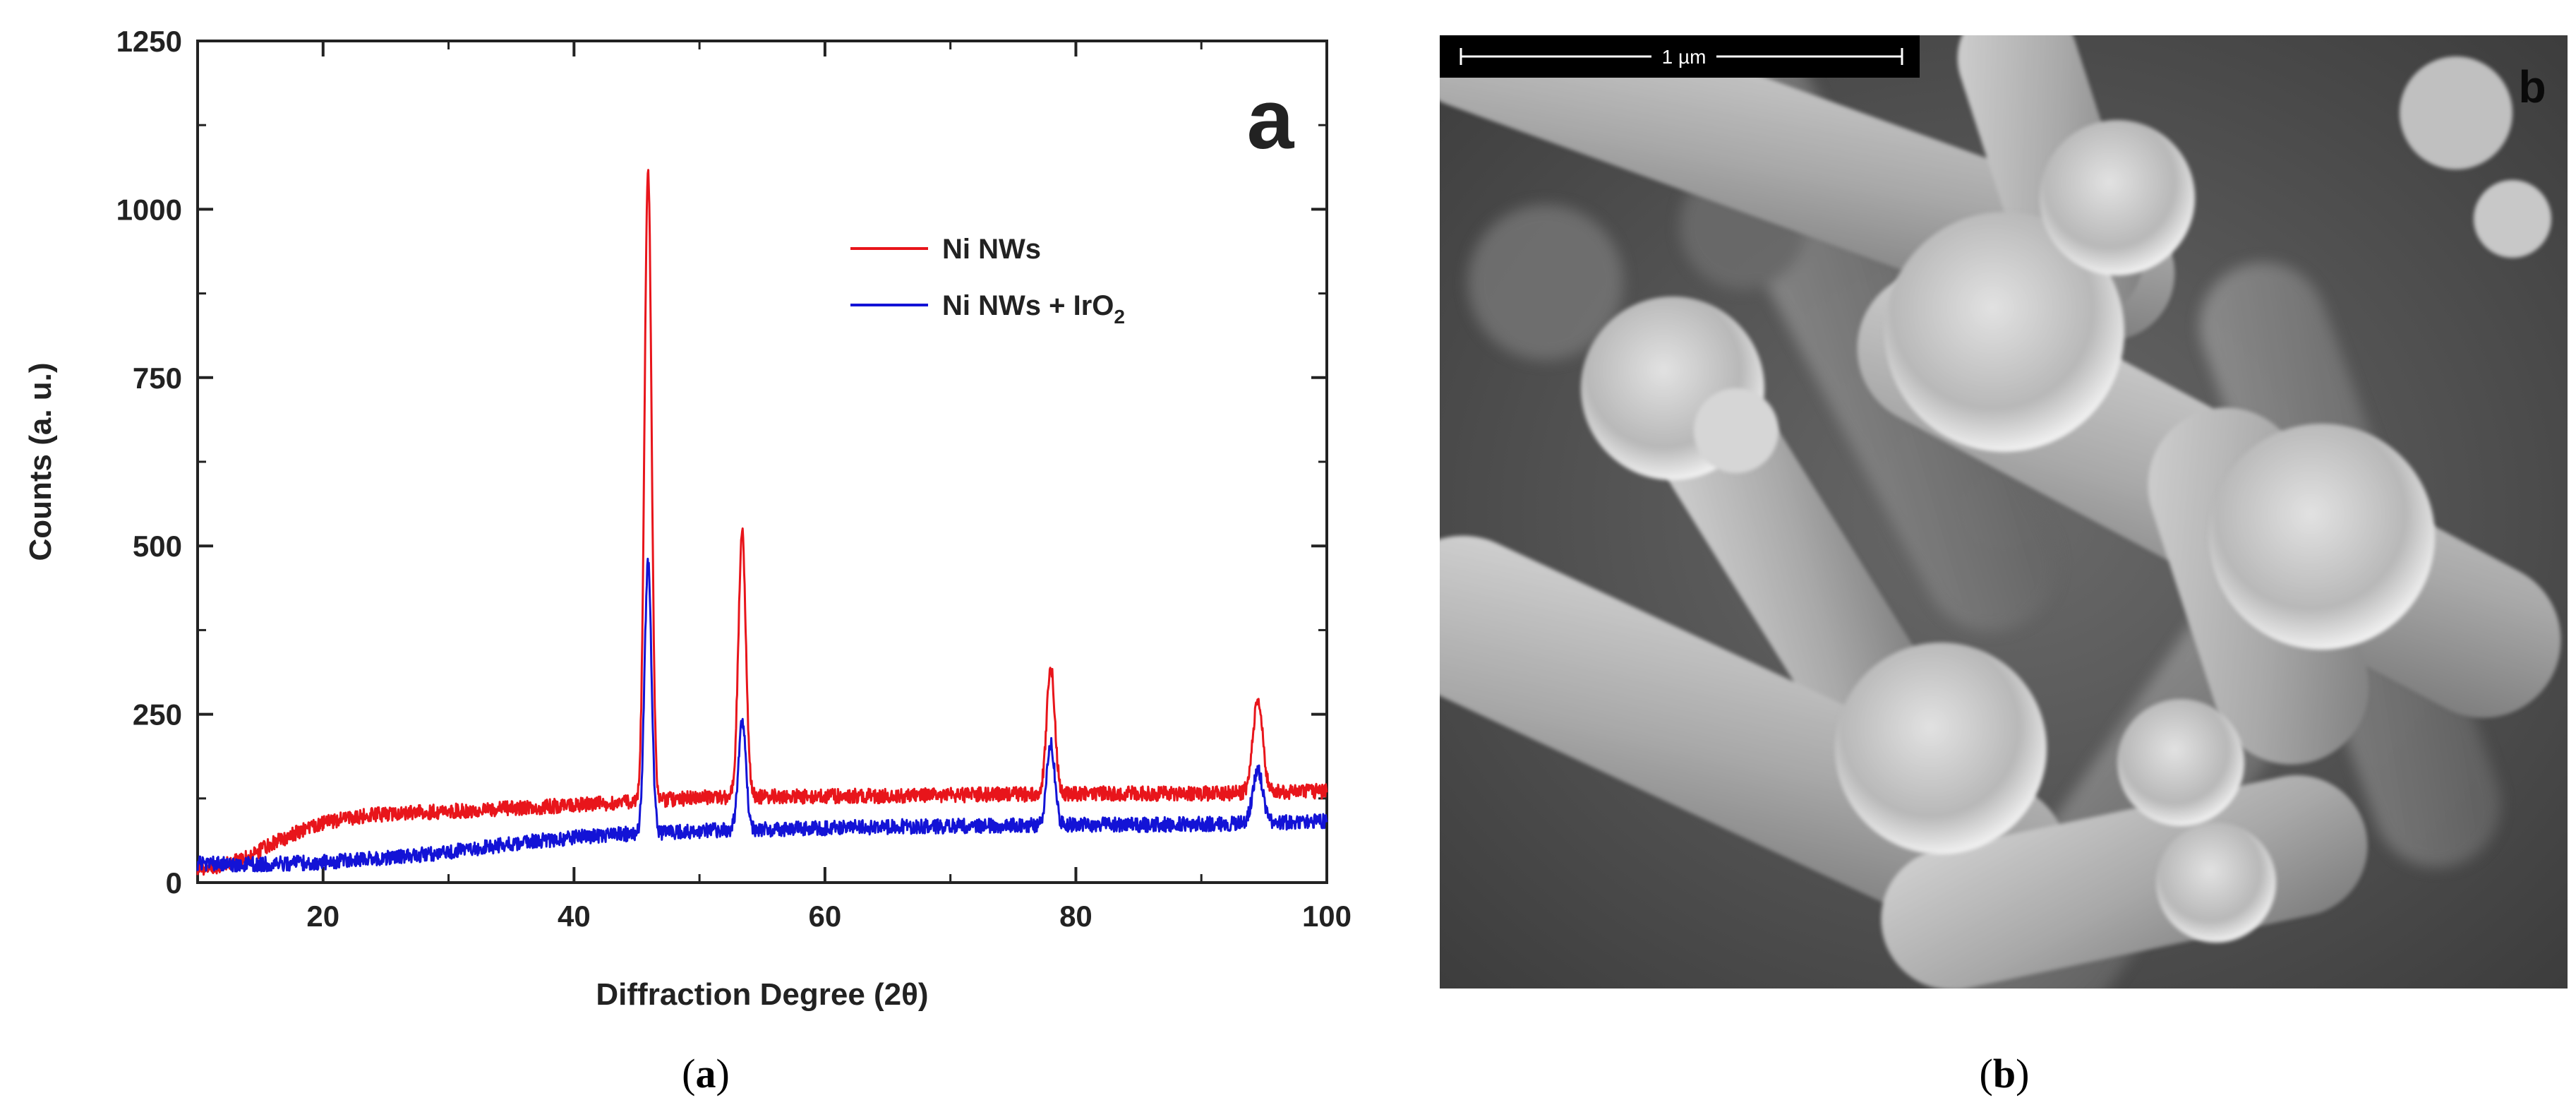  What do you see at coordinates (40, 461) in the screenshot?
I see `y-axis-label: Counts (a. u.)` at bounding box center [40, 461].